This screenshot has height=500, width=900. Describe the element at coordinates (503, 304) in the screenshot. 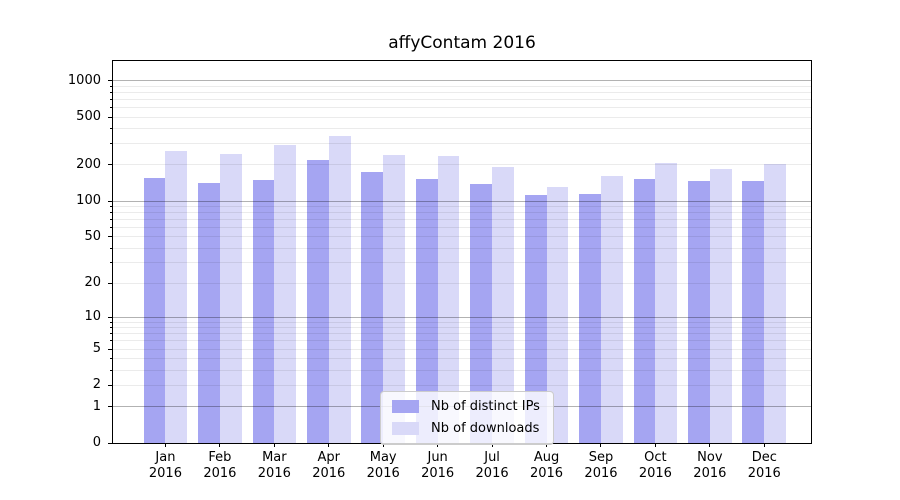

I see `bar-downloads-jul` at that location.